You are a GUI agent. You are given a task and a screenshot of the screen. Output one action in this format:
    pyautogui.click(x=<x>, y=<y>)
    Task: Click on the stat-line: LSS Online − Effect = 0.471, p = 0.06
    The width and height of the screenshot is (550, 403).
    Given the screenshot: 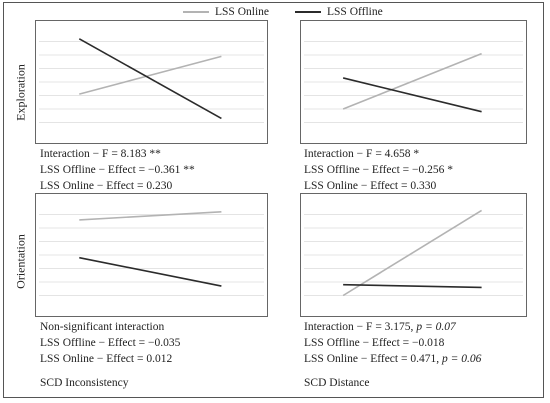 What is the action you would take?
    pyautogui.click(x=393, y=359)
    